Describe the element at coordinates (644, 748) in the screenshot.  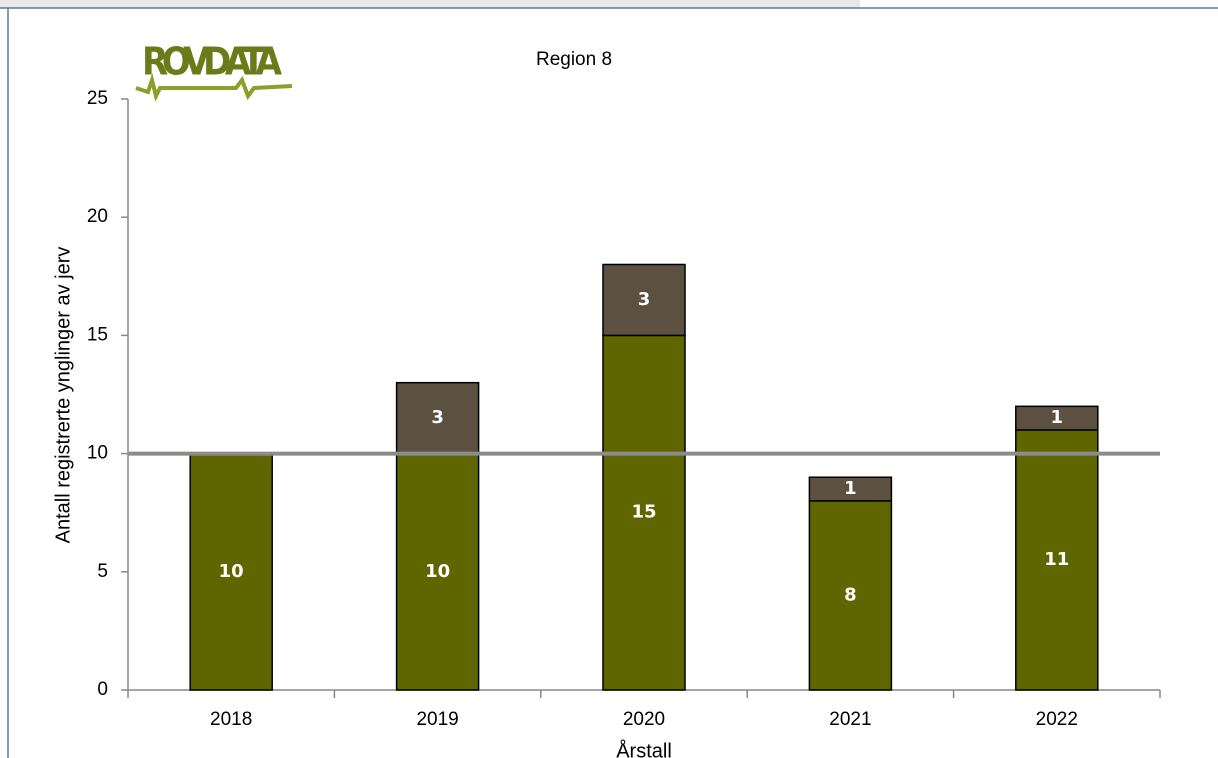
I see `x-axis-label: Årstall` at that location.